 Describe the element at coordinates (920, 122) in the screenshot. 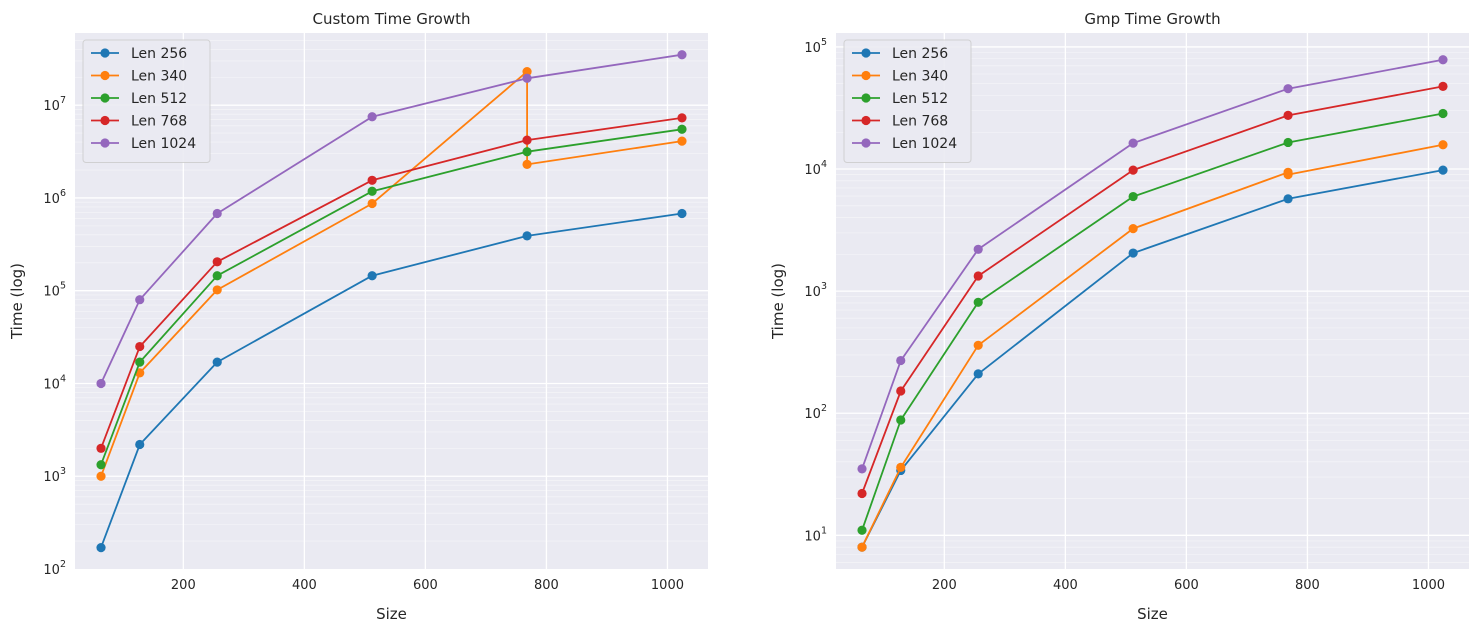

I see `legend-label: Len 768` at that location.